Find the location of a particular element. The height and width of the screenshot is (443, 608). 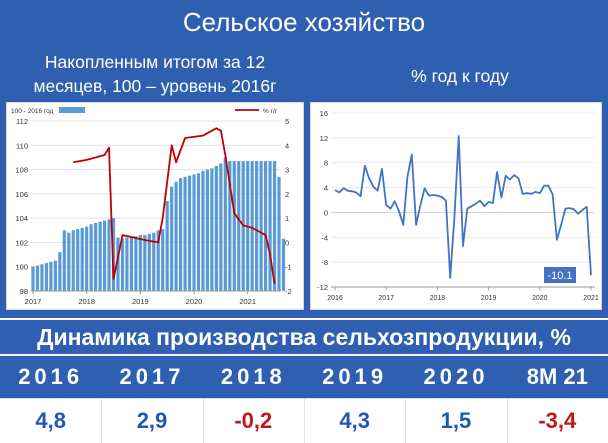

last-value-label: -10.1 is located at coordinates (559, 276).